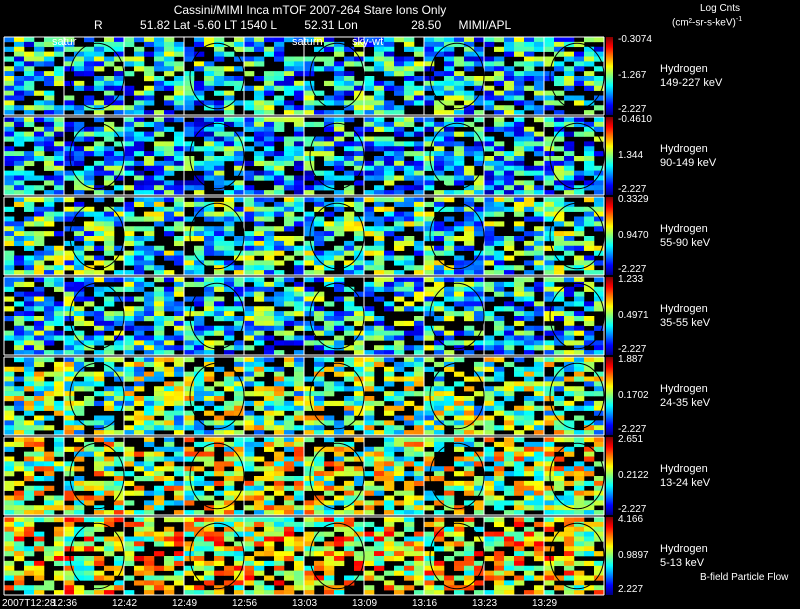  I want to click on units-title: Log Cnts, so click(720, 8).